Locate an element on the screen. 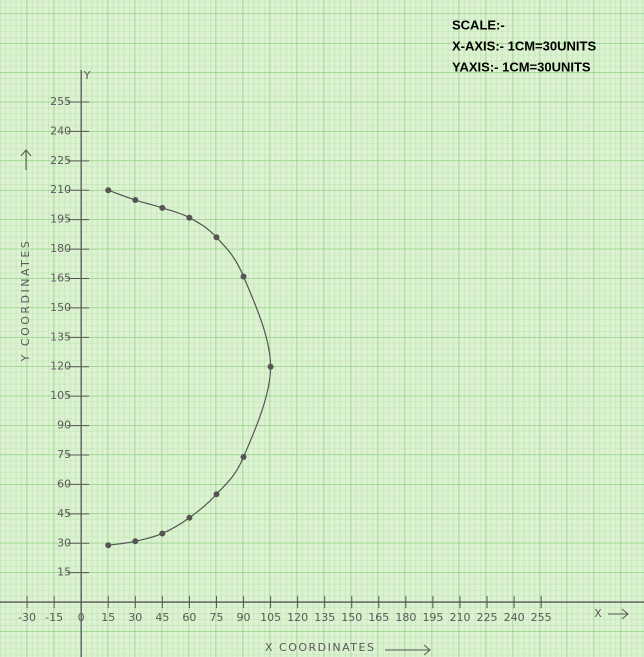  y-tick-label: 75 is located at coordinates (64, 454).